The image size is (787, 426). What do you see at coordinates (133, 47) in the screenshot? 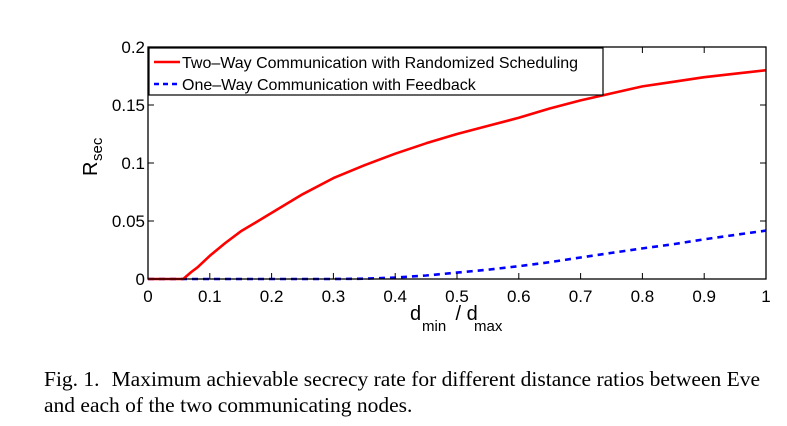
I see `y-tick-label: 0.2` at bounding box center [133, 47].